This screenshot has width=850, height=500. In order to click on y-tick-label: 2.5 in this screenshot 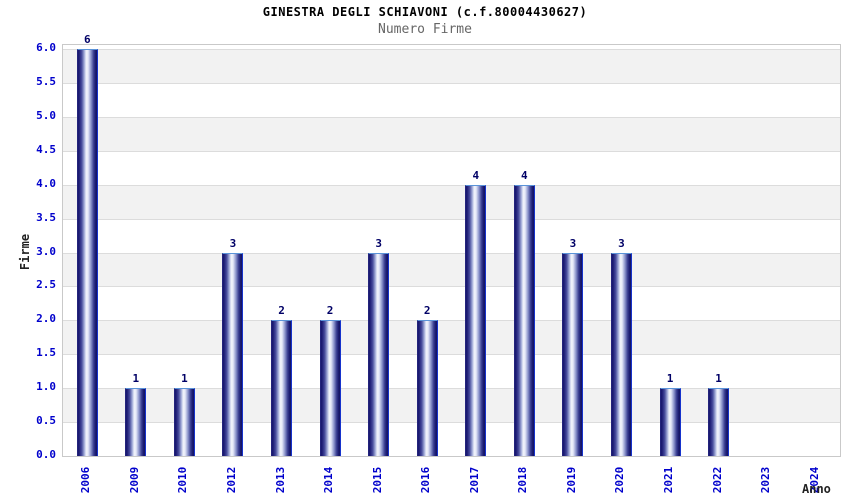, I will do `click(46, 285)`.